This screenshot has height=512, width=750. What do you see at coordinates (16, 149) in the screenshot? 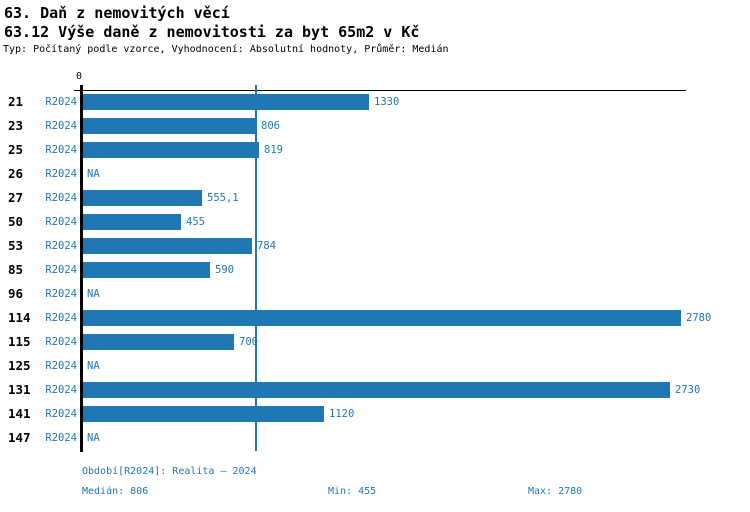
I see `row-category-label: 25` at bounding box center [16, 149].